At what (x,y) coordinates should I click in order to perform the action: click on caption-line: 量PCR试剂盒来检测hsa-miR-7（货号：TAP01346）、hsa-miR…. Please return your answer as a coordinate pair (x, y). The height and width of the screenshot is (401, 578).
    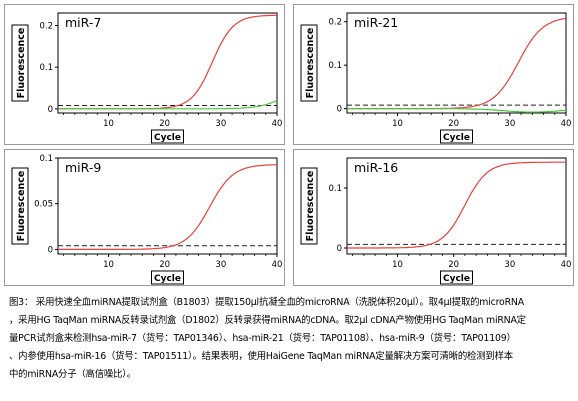
    Looking at the image, I should click on (262, 338).